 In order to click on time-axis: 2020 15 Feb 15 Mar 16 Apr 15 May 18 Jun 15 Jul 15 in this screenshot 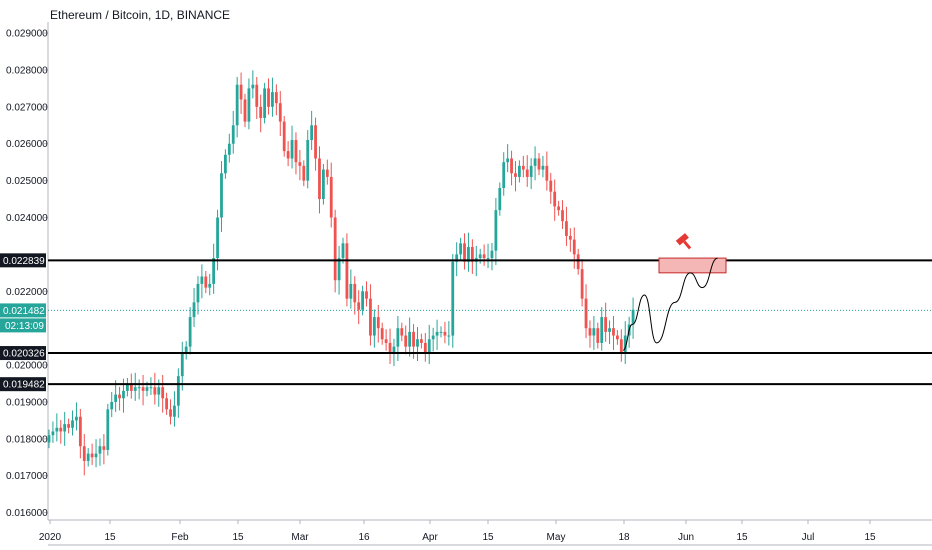, I will do `click(485, 533)`.